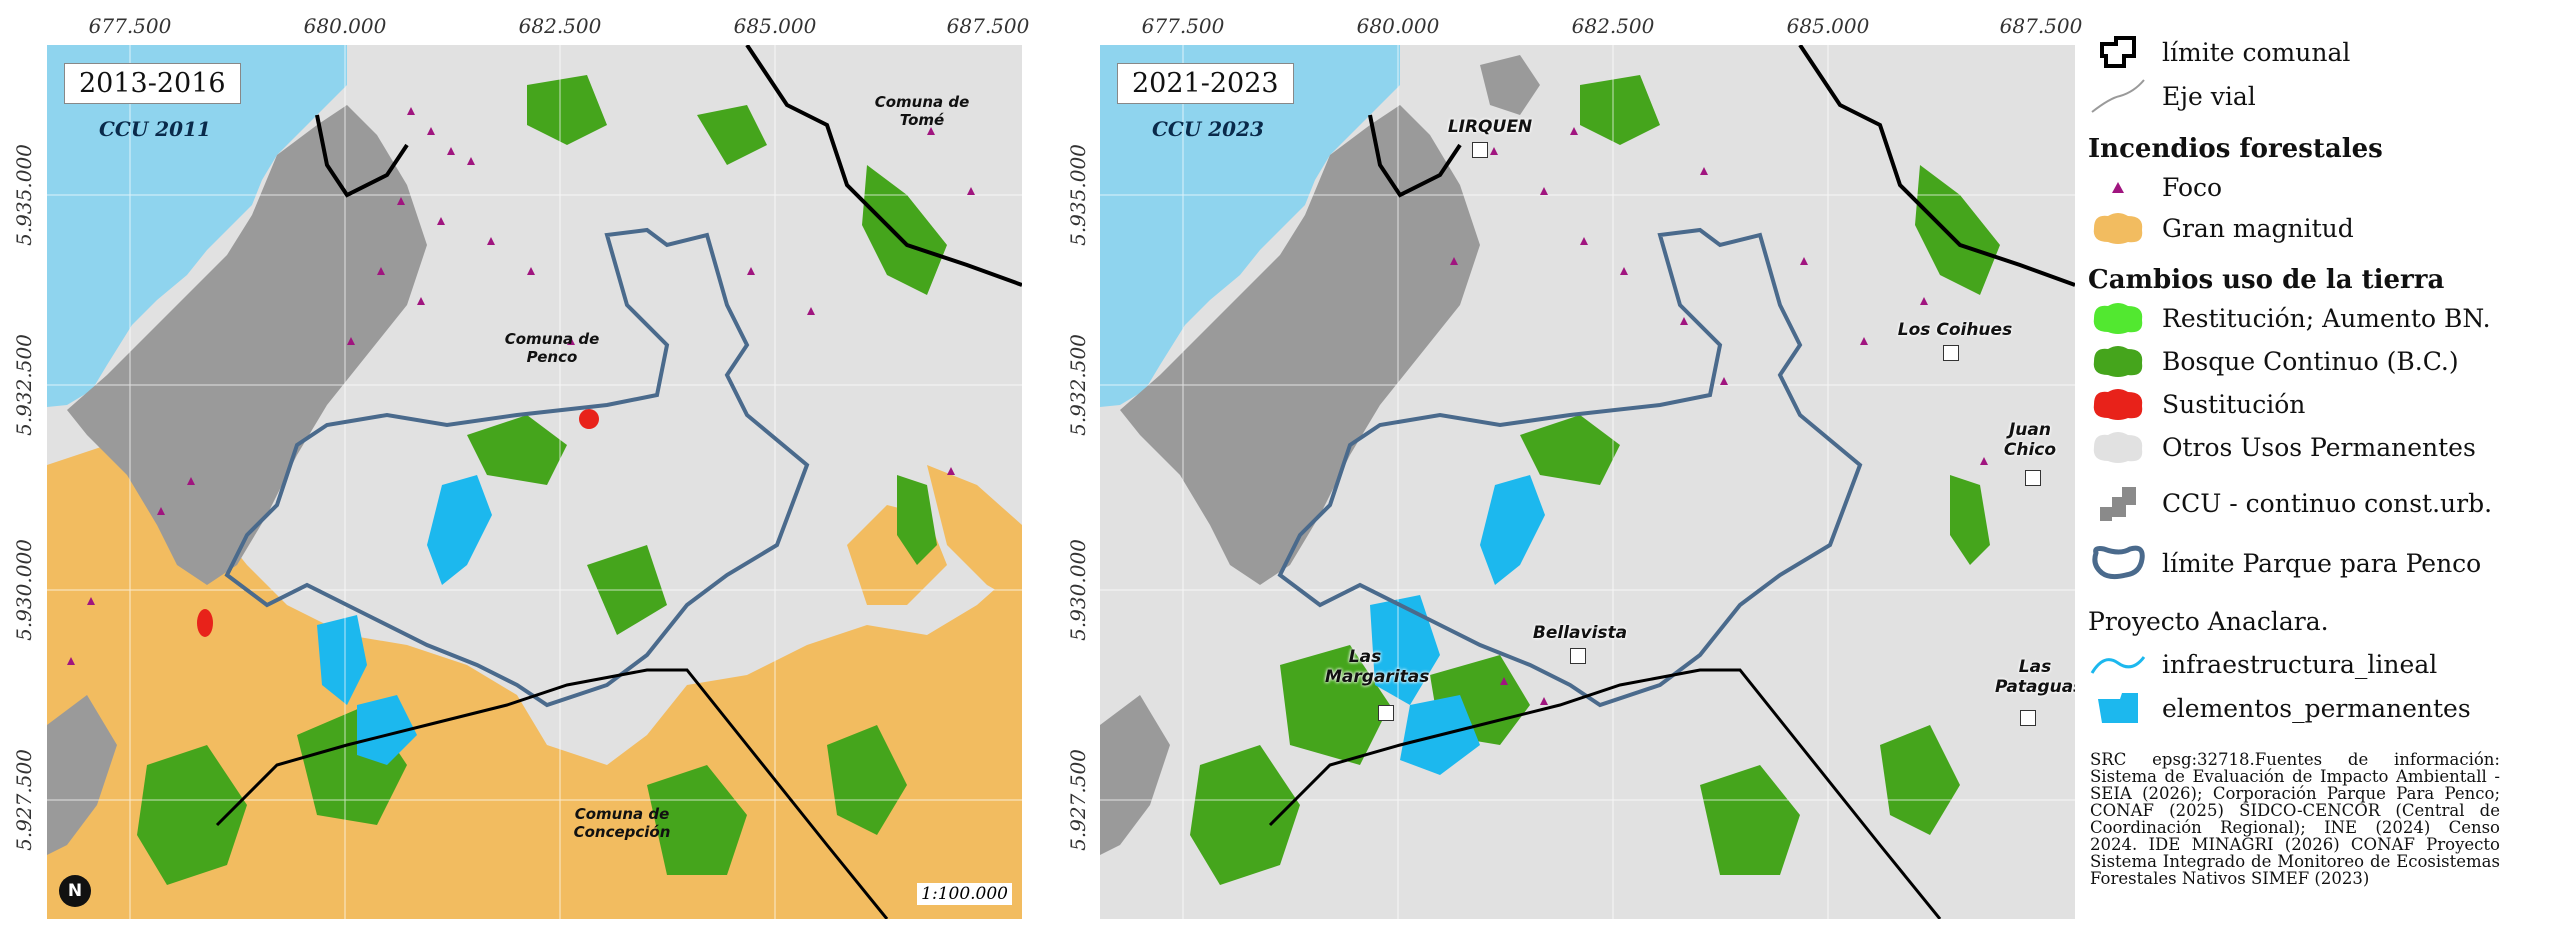 This screenshot has width=2560, height=939. I want to click on legend-item-limite-comunal: límite comunal, so click(2219, 52).